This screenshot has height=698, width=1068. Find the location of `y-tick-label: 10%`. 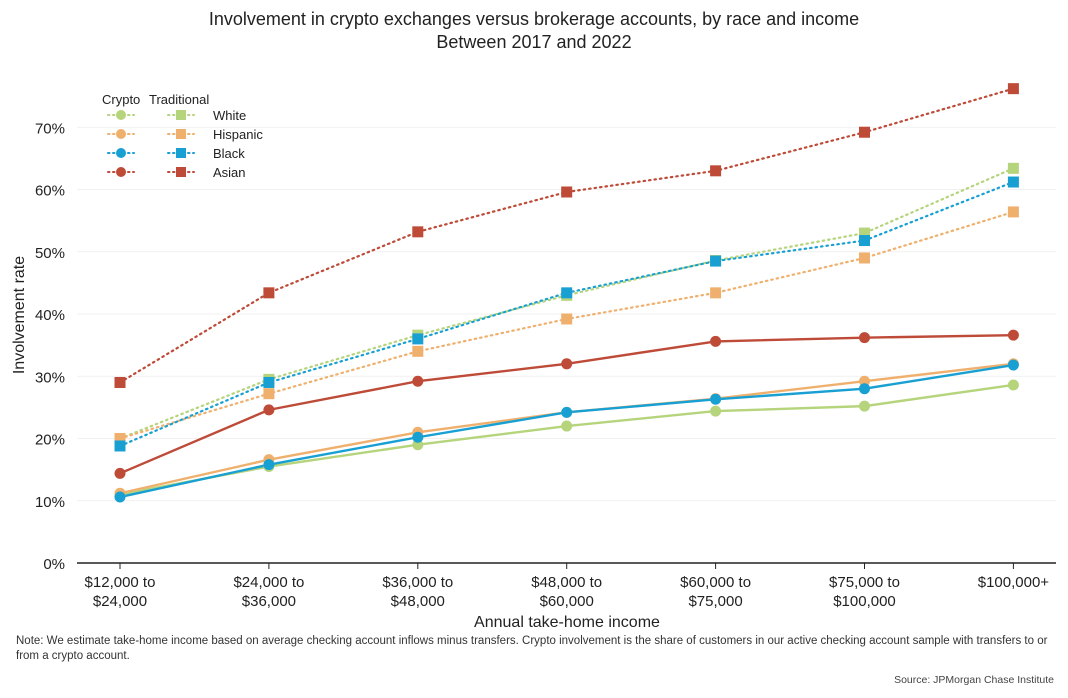

y-tick-label: 10% is located at coordinates (50, 502).